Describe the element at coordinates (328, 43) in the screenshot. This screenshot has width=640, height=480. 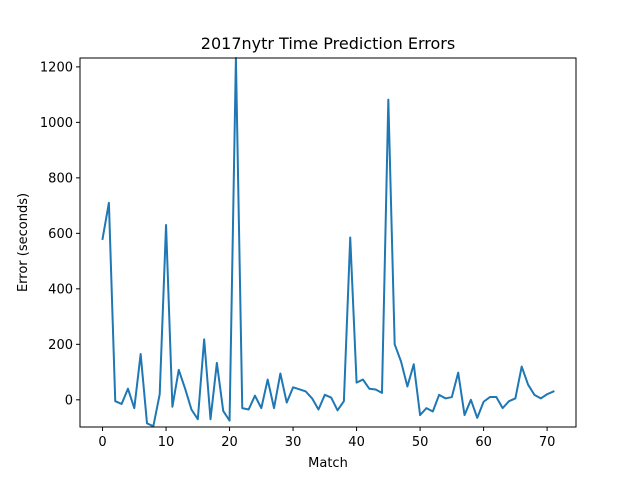
I see `chart-title: 2017nytr Time Prediction Errors` at that location.